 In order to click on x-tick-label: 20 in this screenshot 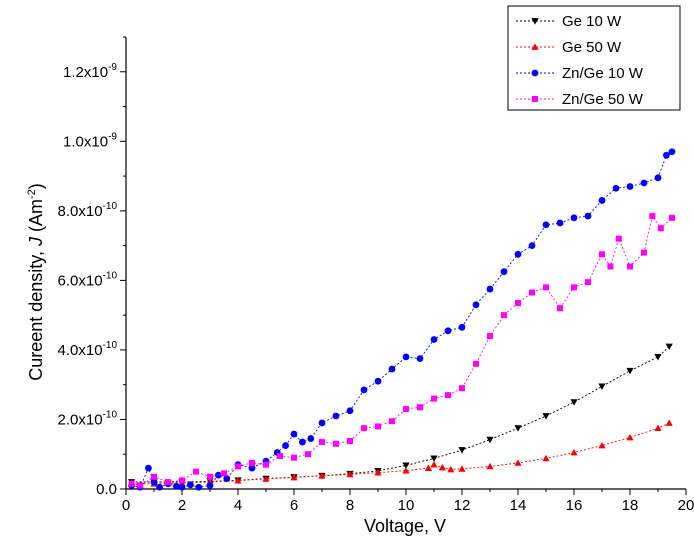, I will do `click(686, 505)`.